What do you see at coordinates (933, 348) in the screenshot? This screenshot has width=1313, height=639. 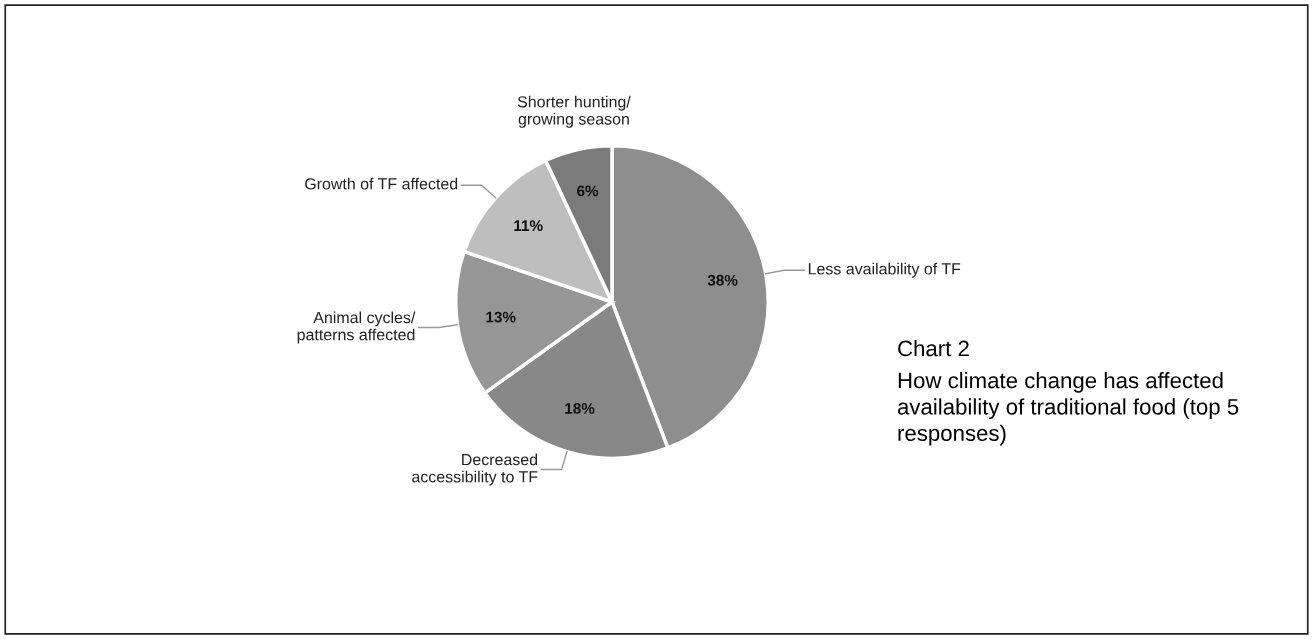 I see `text: Chart 2` at bounding box center [933, 348].